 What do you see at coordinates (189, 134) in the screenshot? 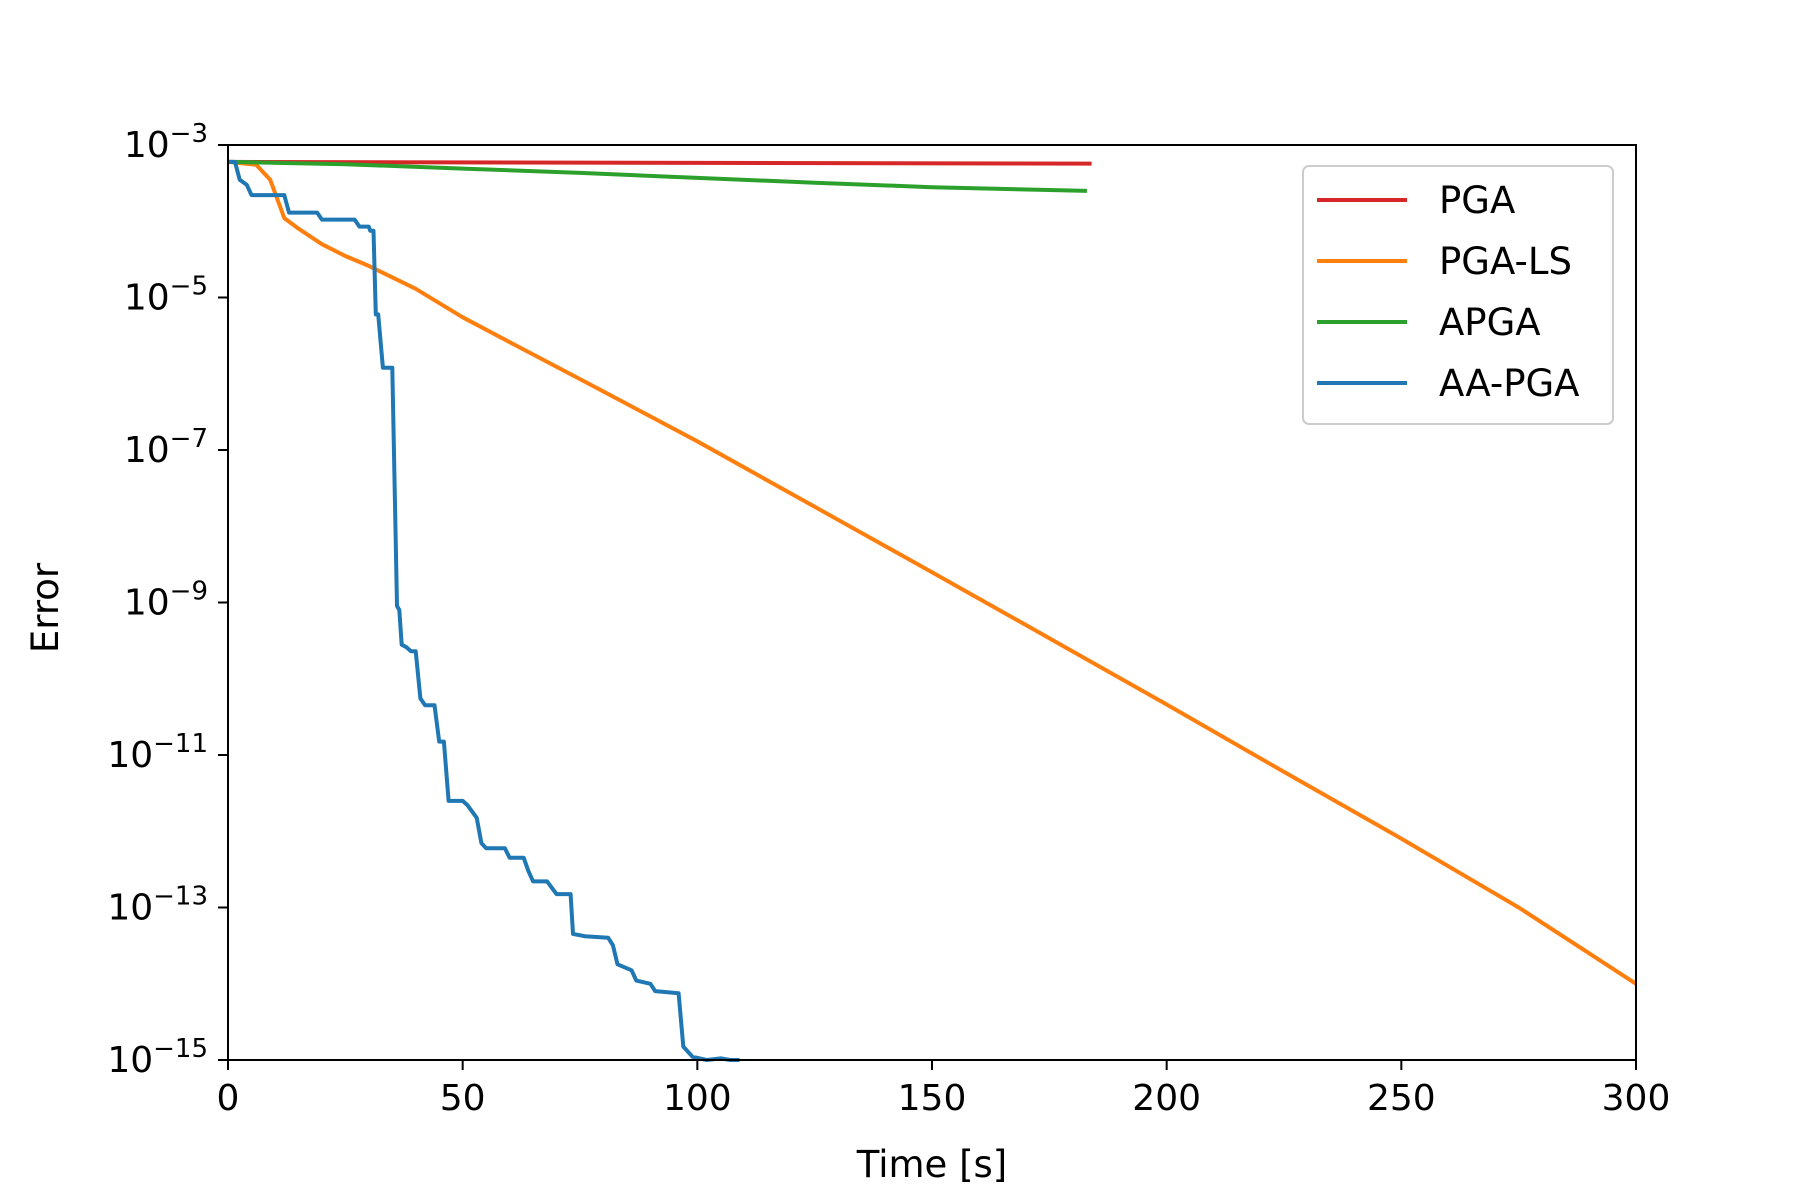
I see `y-tick-exponent: −3` at bounding box center [189, 134].